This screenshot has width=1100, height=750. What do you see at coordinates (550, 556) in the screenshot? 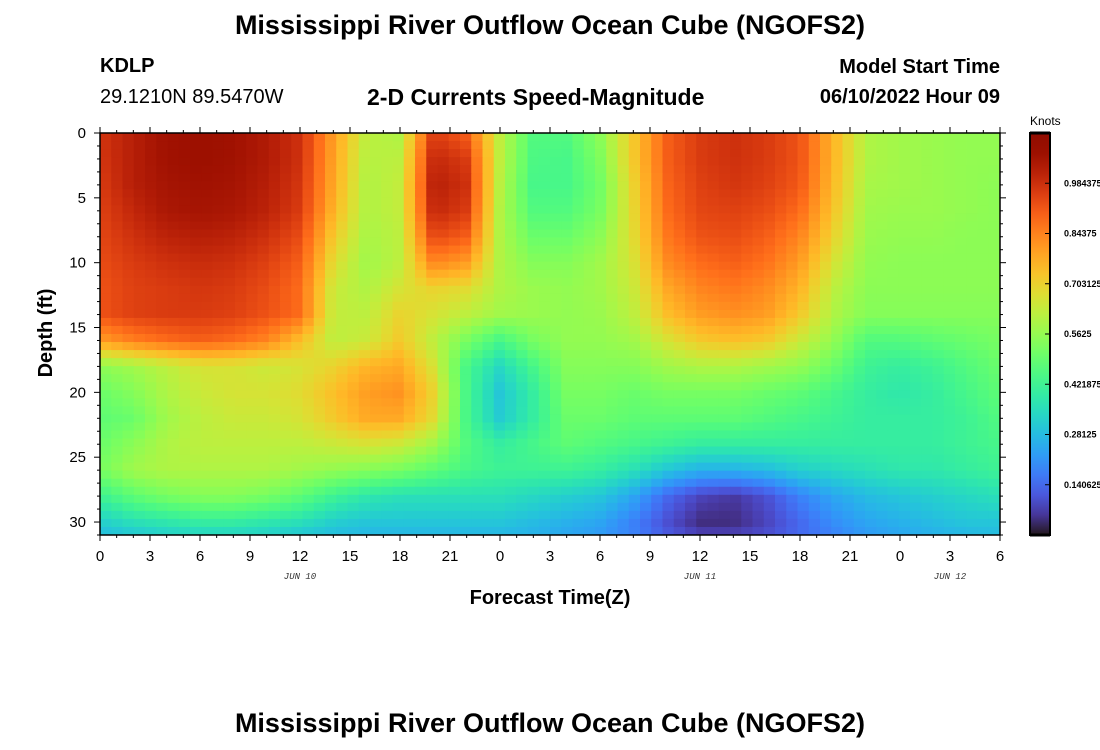
I see `x-tick-label: 3` at bounding box center [550, 556].